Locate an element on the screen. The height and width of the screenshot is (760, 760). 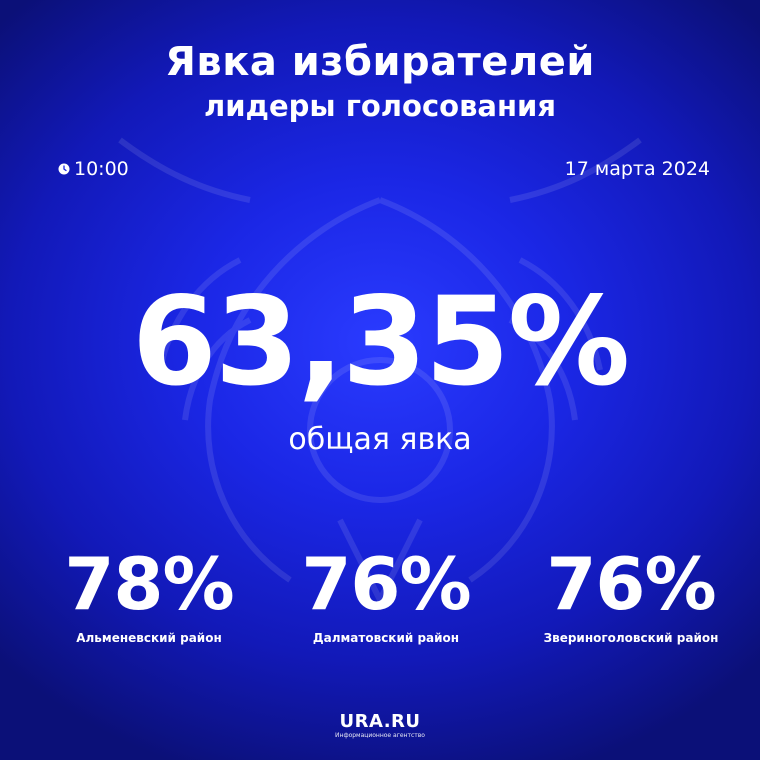
leader-name: Далматовский район is located at coordinates (386, 638).